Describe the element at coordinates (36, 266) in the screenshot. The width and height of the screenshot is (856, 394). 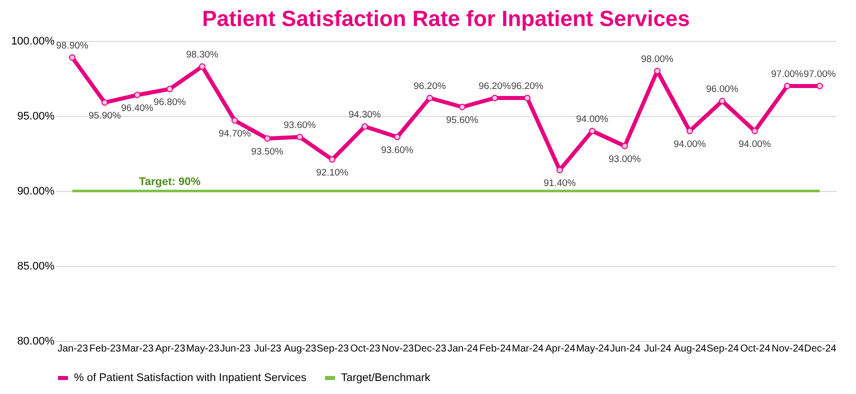
I see `y-tick-label: 85.00%` at that location.